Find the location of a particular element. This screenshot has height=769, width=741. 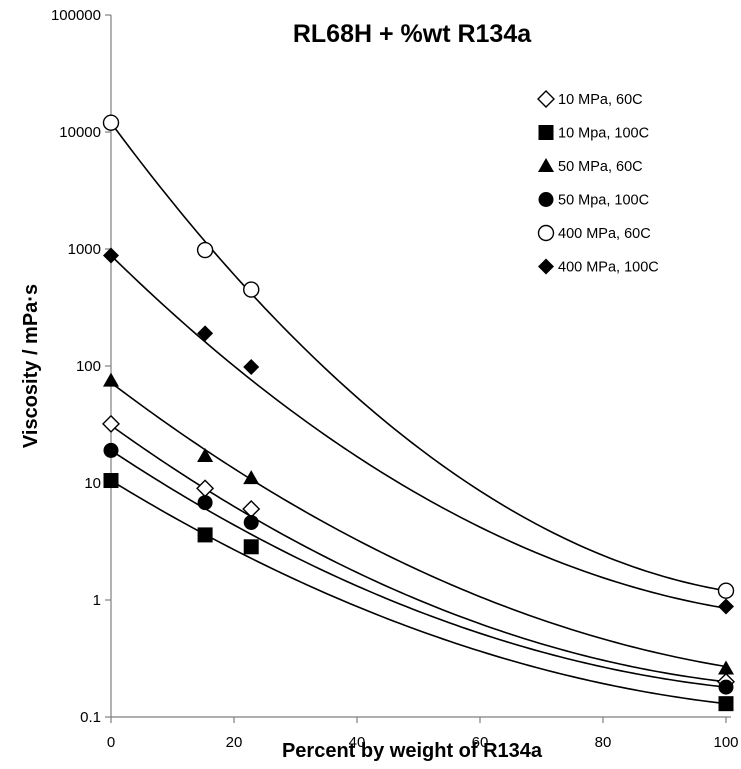

x-axis-title: Percent by weight of R134a is located at coordinates (412, 751).